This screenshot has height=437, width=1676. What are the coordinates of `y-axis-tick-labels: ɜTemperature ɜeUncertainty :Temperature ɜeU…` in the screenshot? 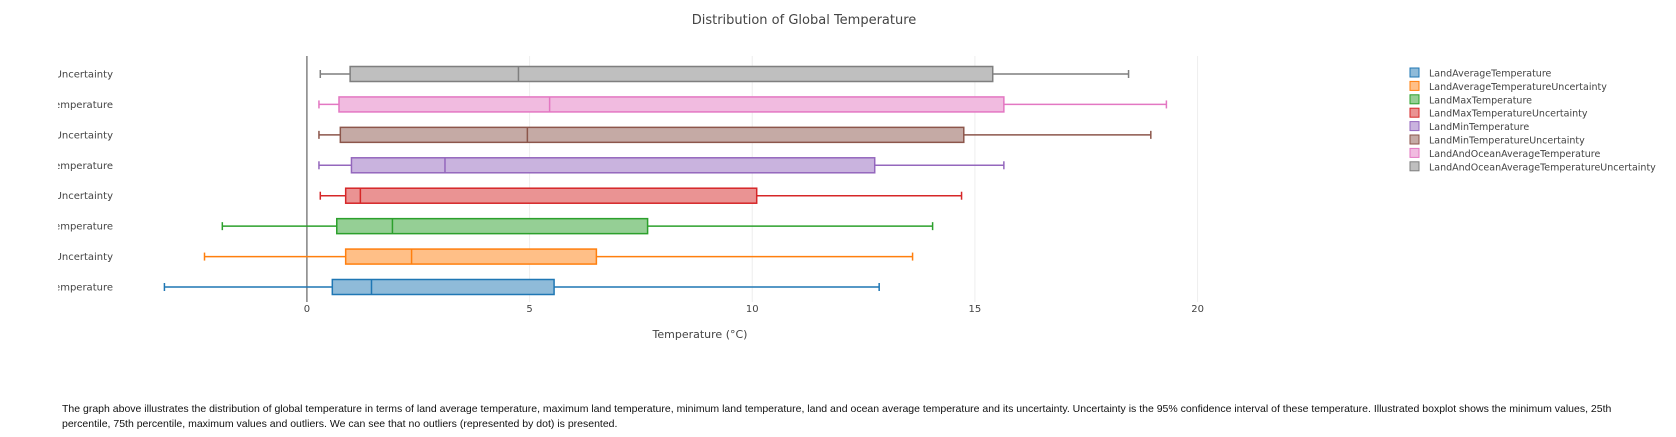 It's located at (56, 179).